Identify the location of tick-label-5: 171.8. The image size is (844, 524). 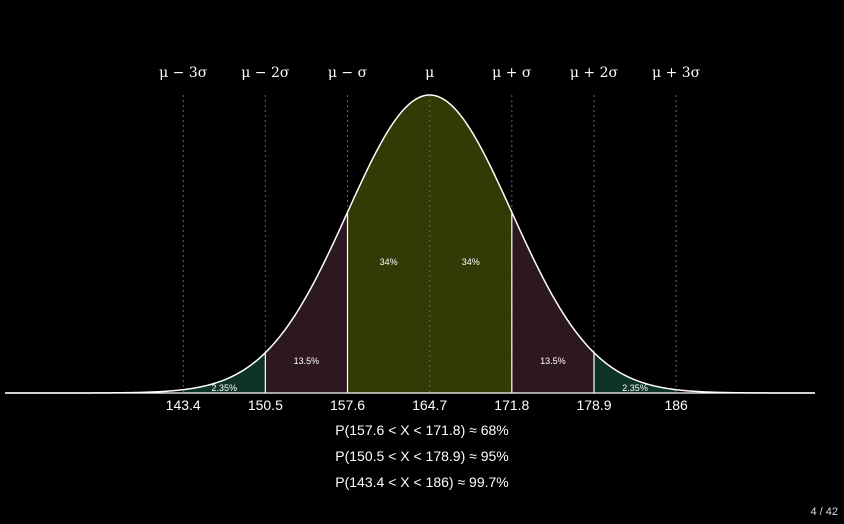
(511, 405).